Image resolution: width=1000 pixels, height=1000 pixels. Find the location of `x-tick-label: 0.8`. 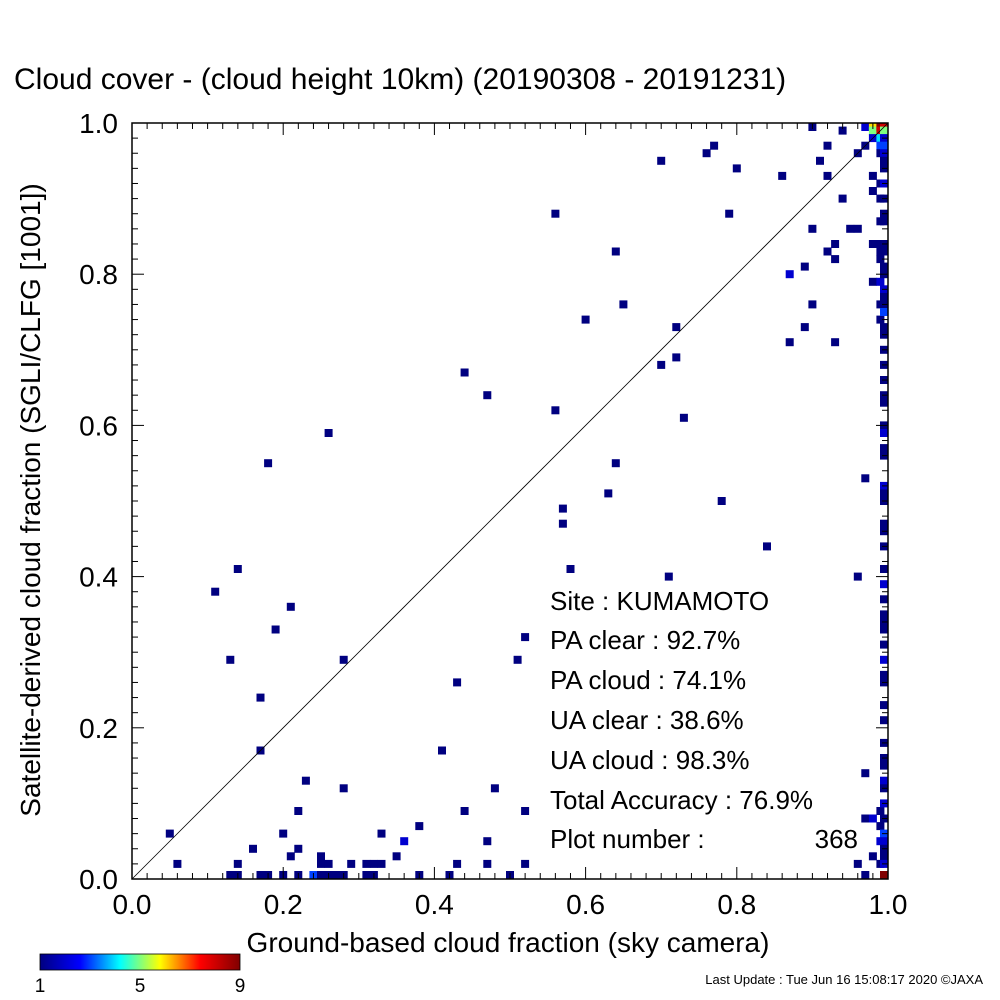

x-tick-label: 0.8 is located at coordinates (736, 904).